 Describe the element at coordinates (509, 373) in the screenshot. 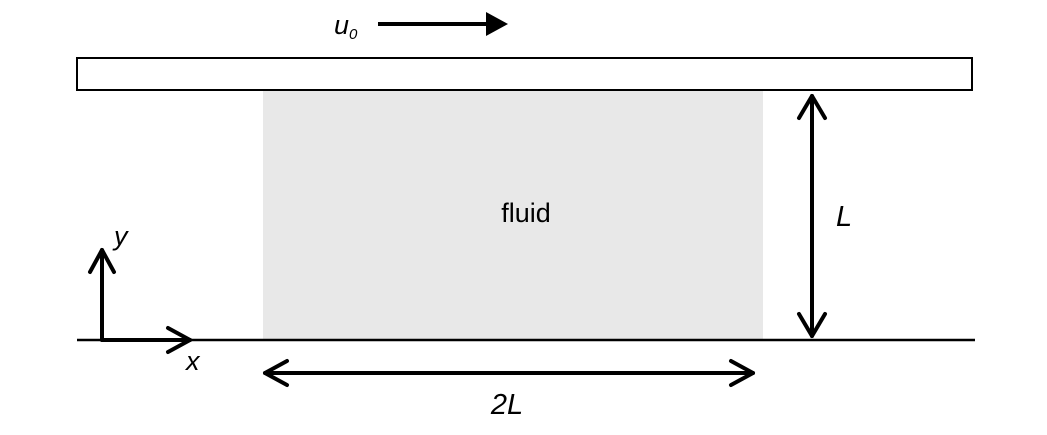

I see `width-arrow` at that location.